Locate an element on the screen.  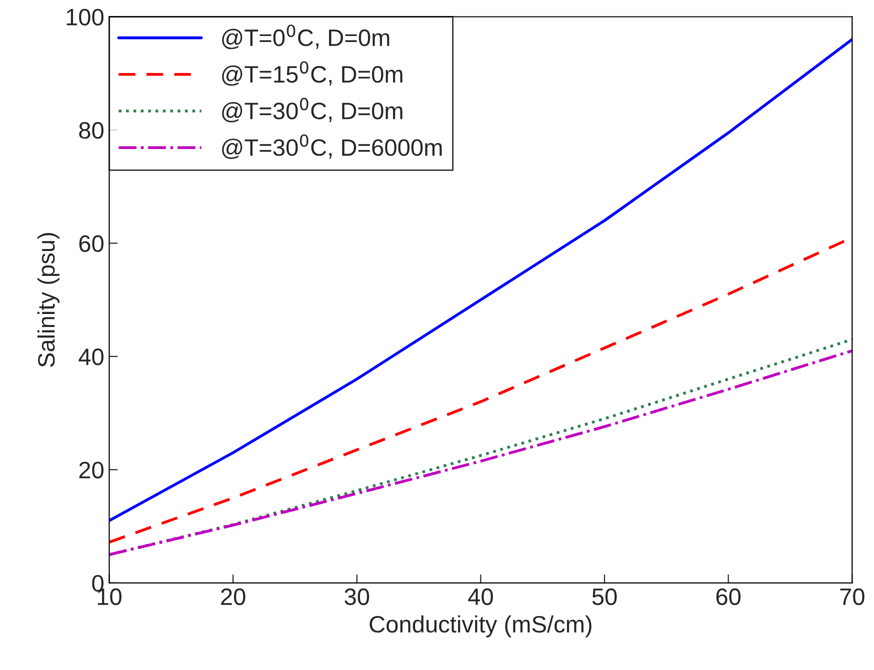
x-tick-label: 50 is located at coordinates (604, 597).